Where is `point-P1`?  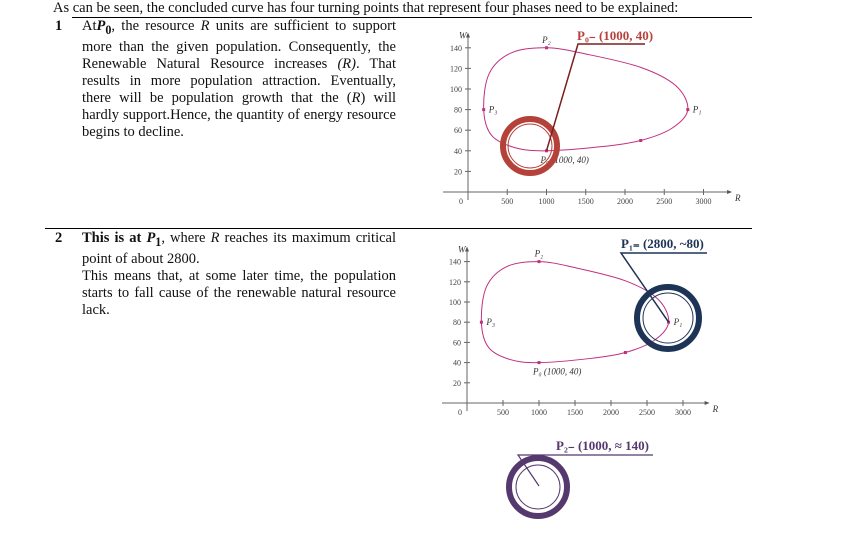 point-P1 is located at coordinates (688, 110).